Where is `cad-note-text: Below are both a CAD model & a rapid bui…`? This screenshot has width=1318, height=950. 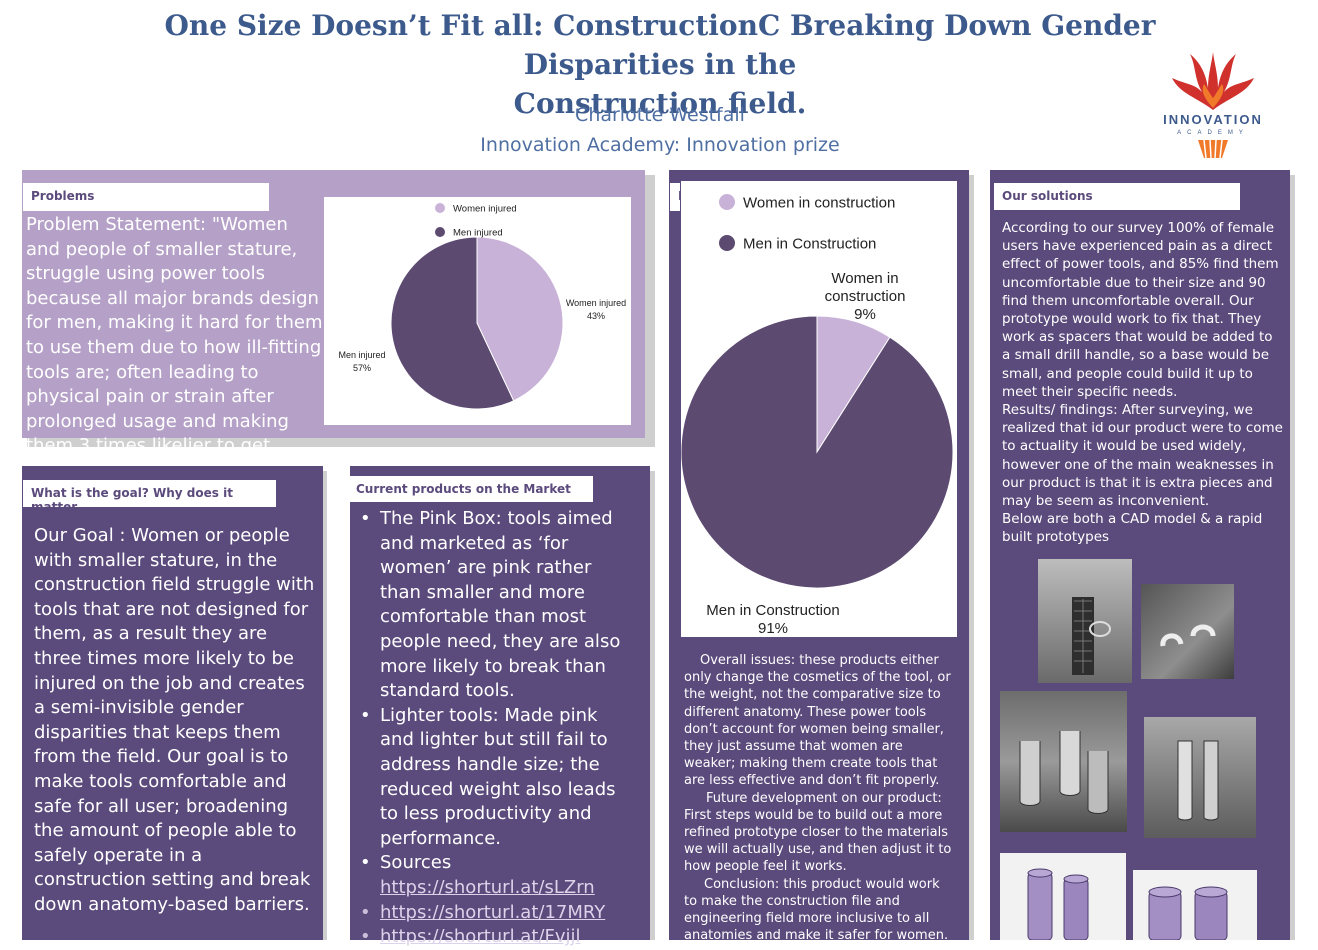
cad-note-text: Below are both a CAD model & a rapid bui… is located at coordinates (1132, 528).